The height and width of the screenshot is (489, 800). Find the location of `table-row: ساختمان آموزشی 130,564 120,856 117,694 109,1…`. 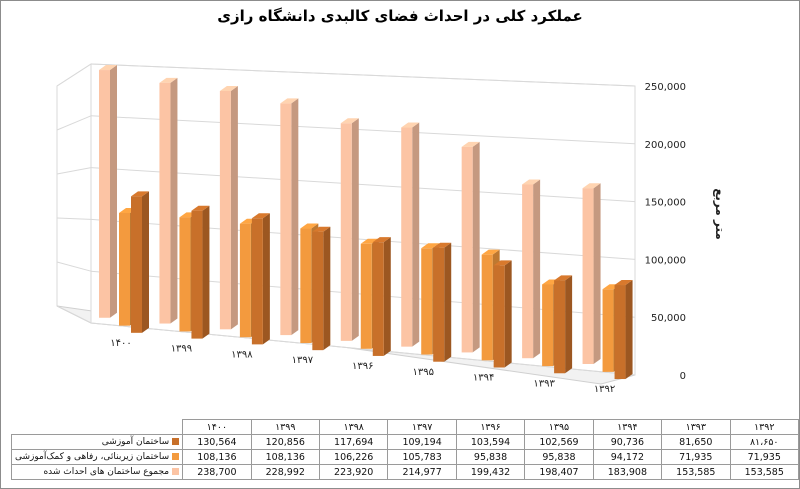

table-row: ساختمان آموزشی 130,564 120,856 117,694 109,1… is located at coordinates (404, 442).